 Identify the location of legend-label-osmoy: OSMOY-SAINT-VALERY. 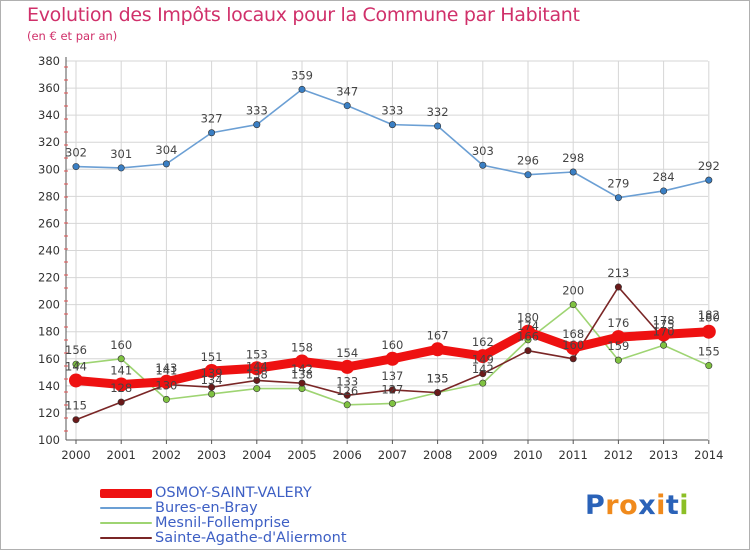
(233, 493).